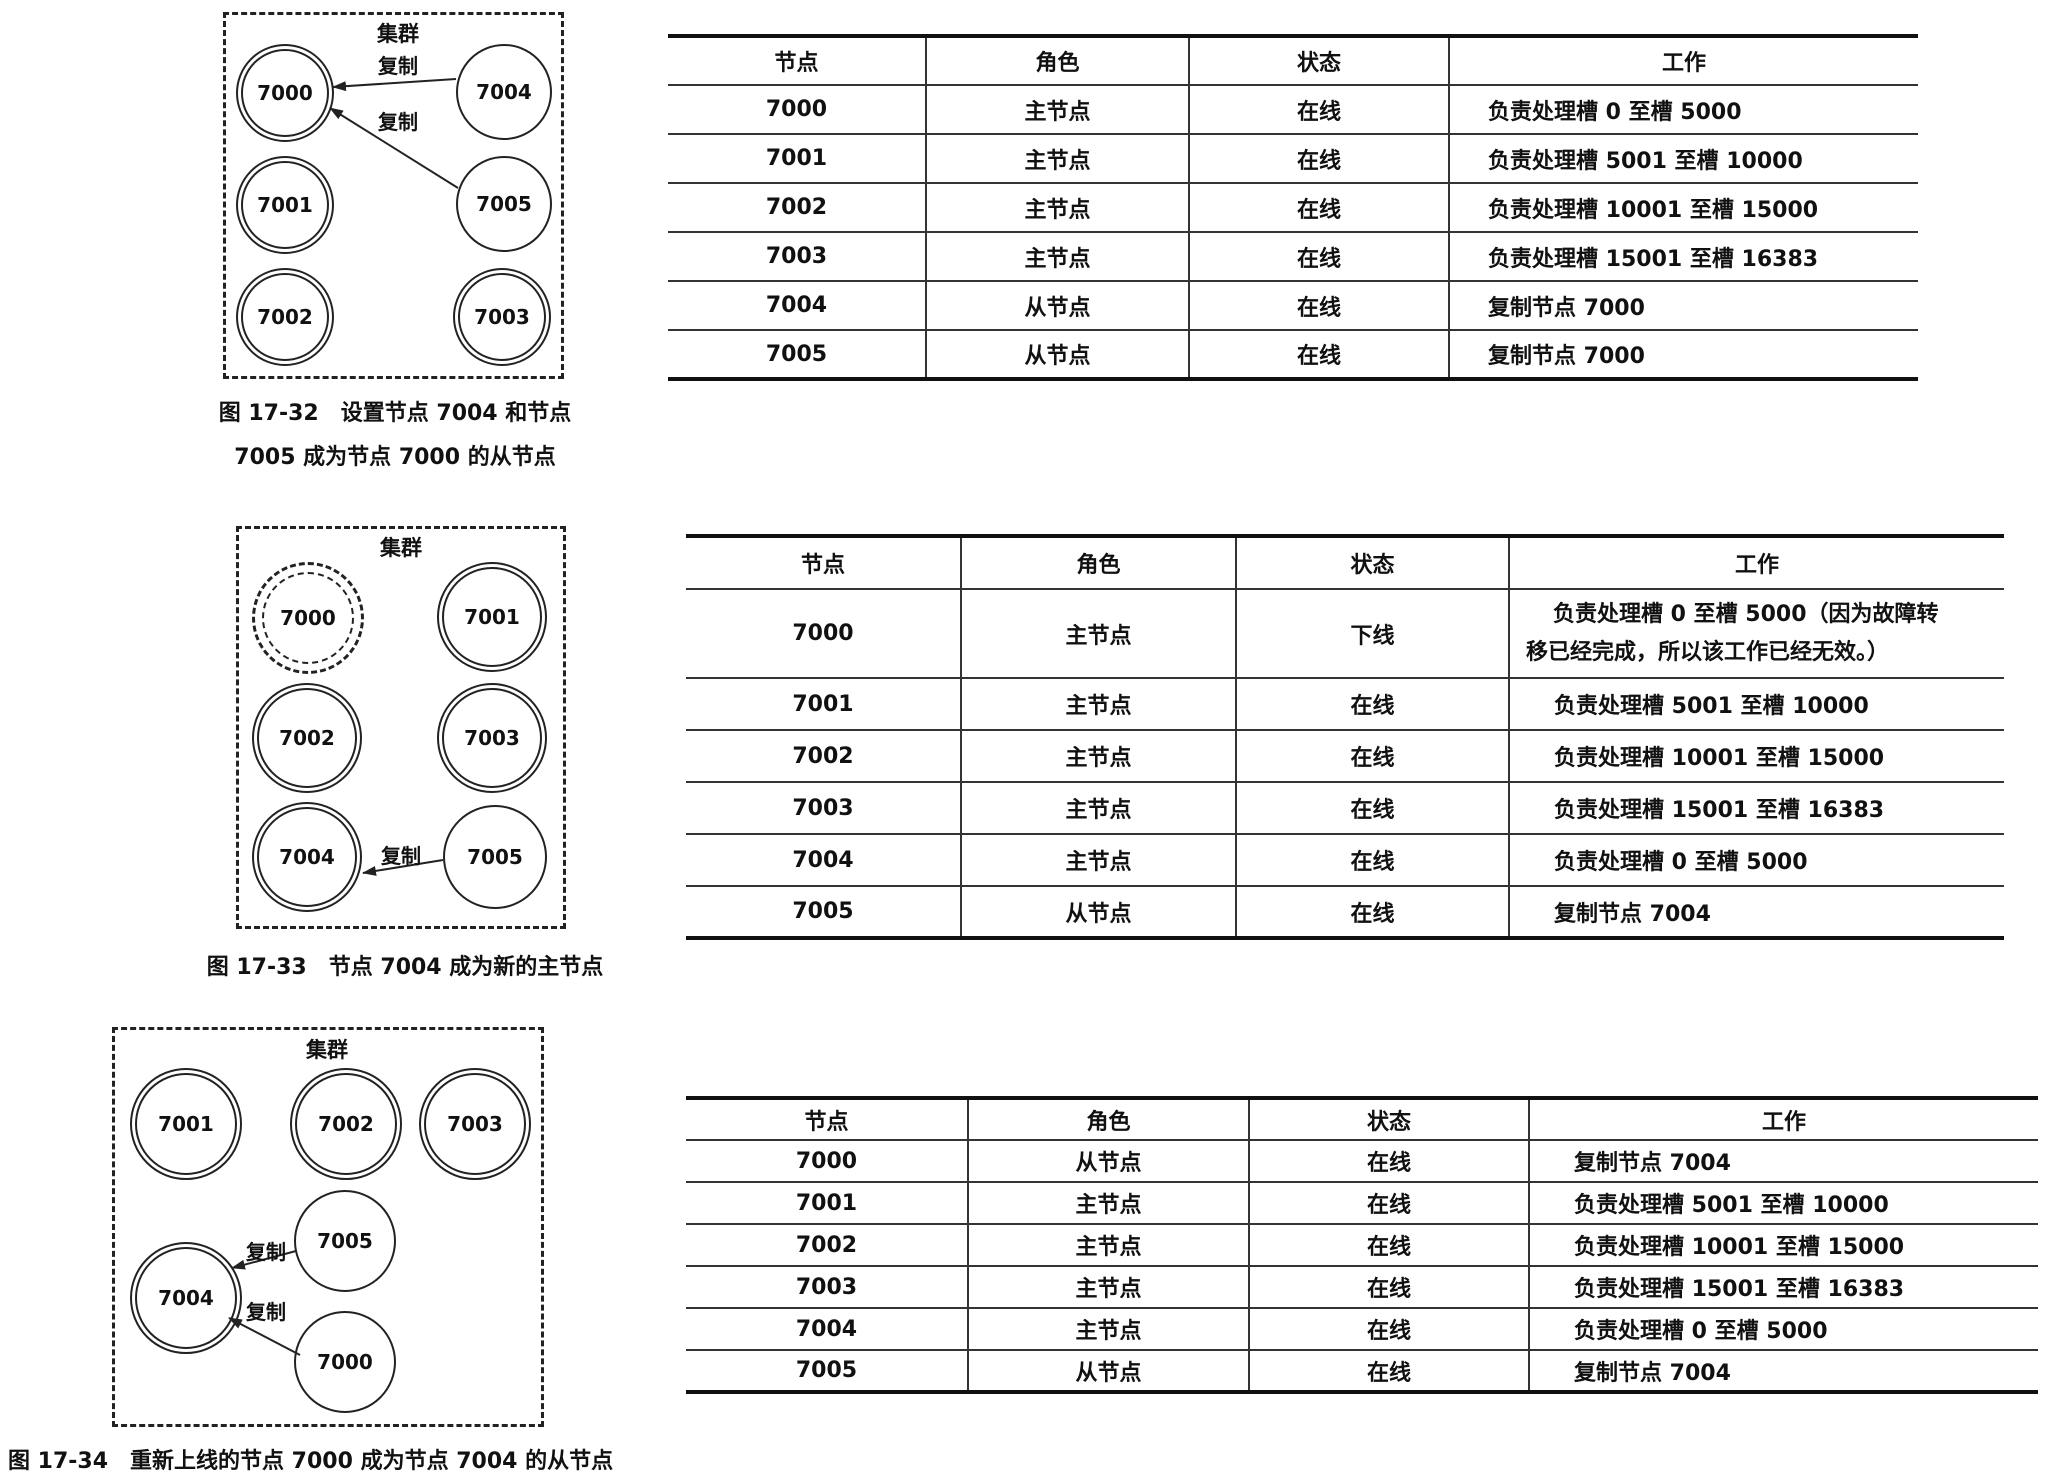 The width and height of the screenshot is (2048, 1484). What do you see at coordinates (1708, 652) in the screenshot?
I see `cell-work-line-2: 移已经完成，所以该工作已经无效。）` at bounding box center [1708, 652].